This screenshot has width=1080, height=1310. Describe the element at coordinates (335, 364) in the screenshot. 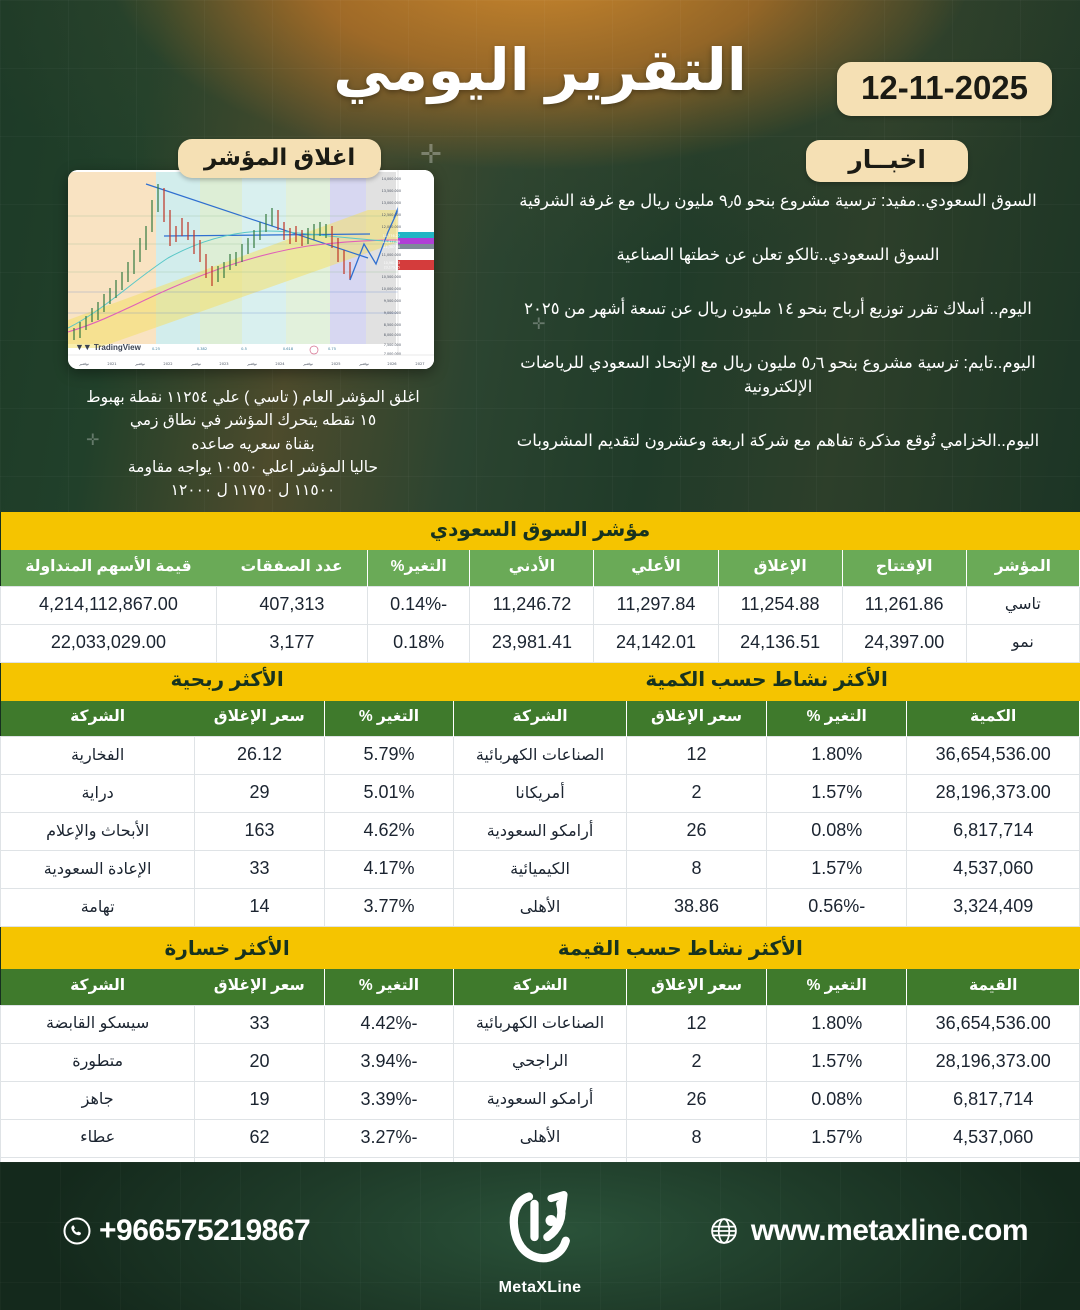

I see `svg-text: 2025` at that location.